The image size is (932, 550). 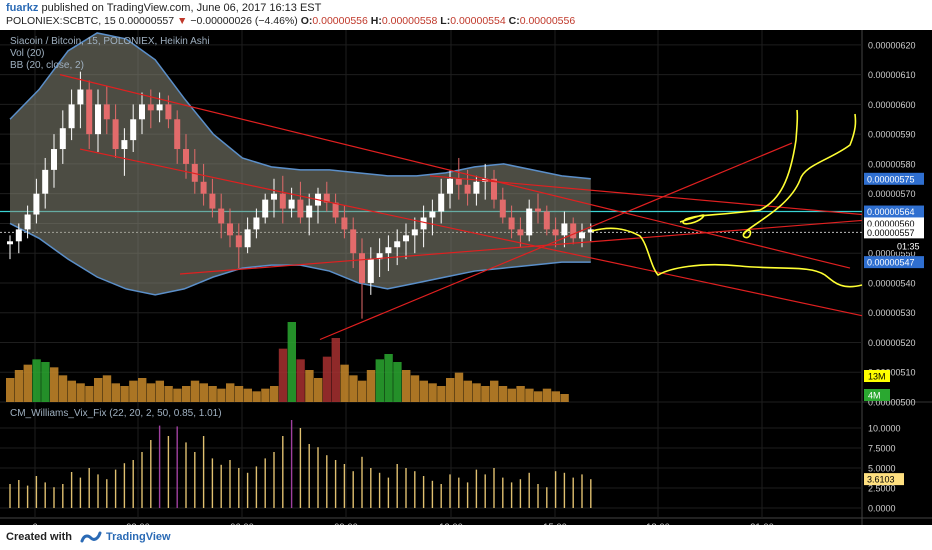 What do you see at coordinates (61, 21) in the screenshot?
I see `symbol-interval: POLONIEX:SCBTC, 15` at bounding box center [61, 21].